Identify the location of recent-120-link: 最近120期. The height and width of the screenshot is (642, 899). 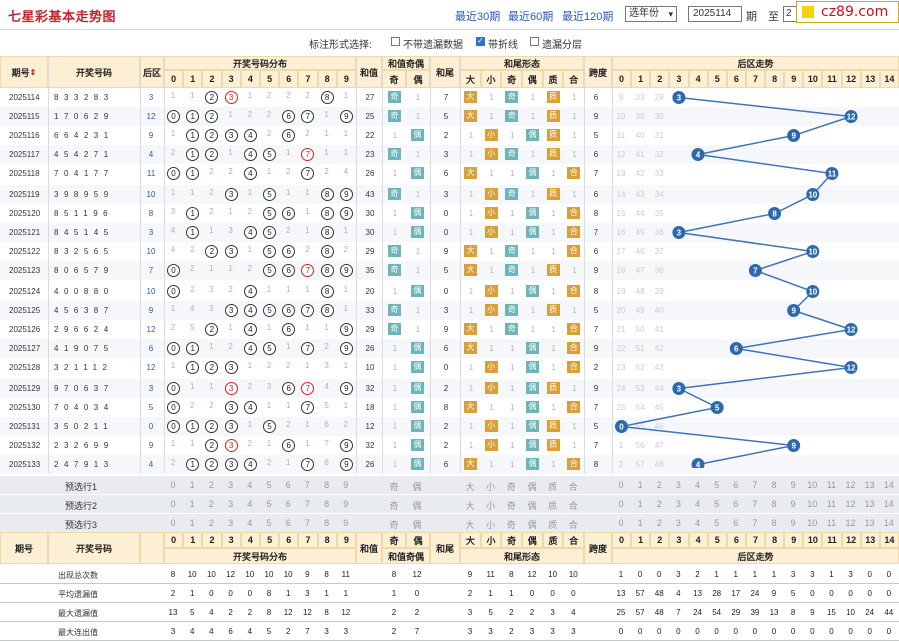
(588, 17).